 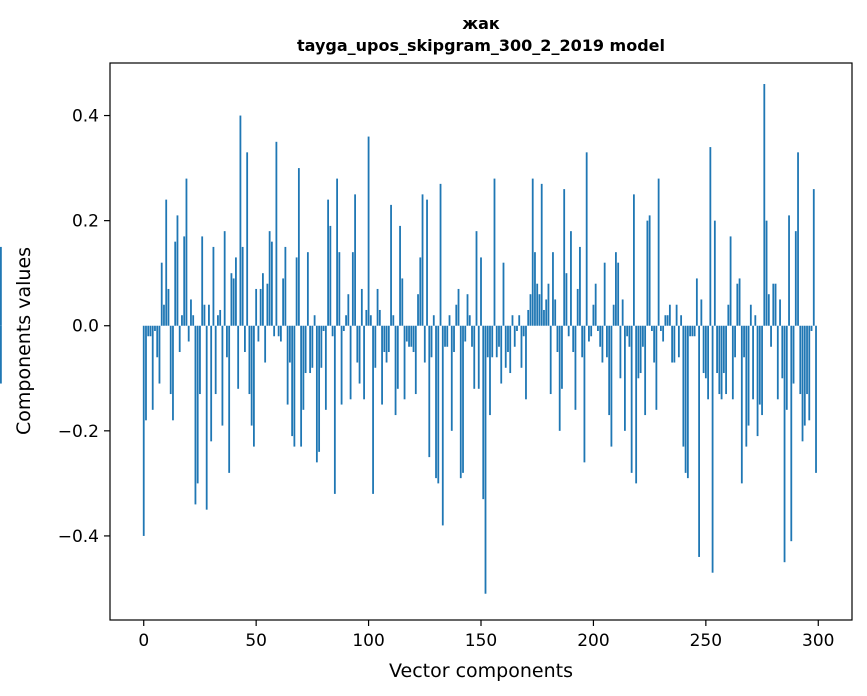 I want to click on y-tick-label: 0.4, so click(x=85, y=117).